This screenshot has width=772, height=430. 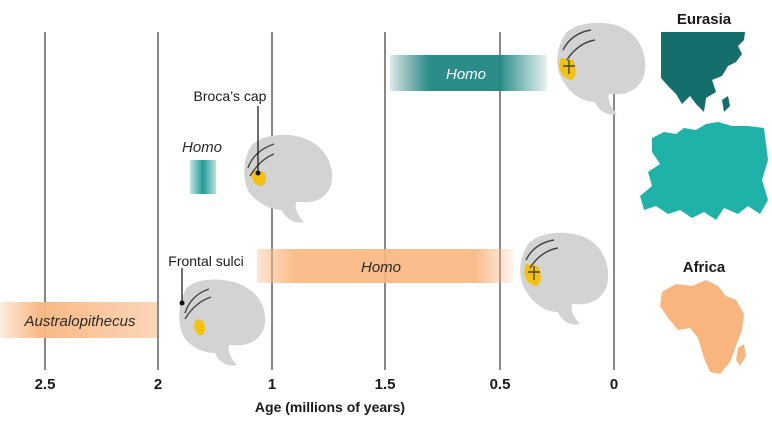 I want to click on australopithecus-label: Australopithecus, so click(x=80, y=321).